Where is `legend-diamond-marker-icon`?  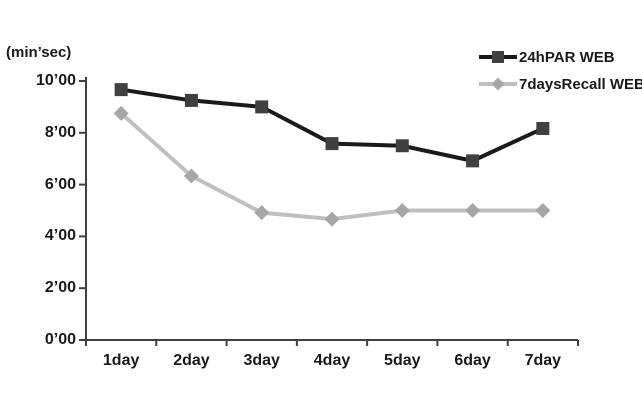 legend-diamond-marker-icon is located at coordinates (498, 84).